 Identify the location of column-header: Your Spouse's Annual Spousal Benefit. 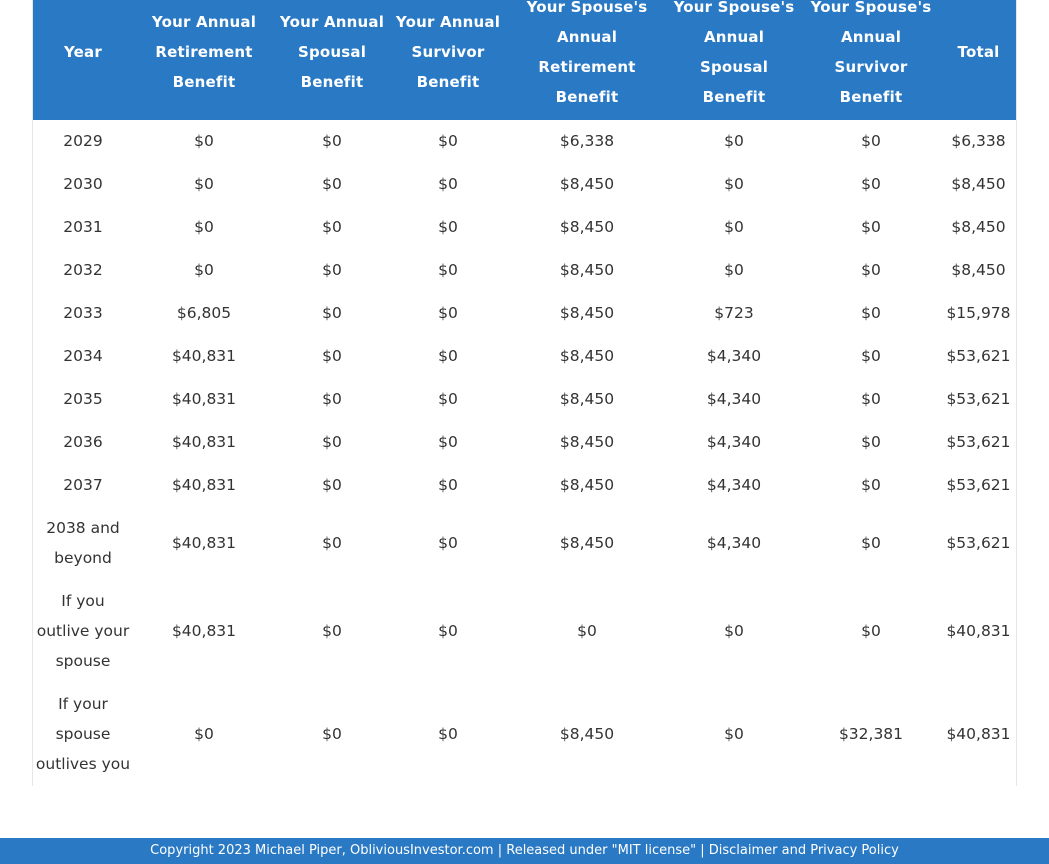
(734, 60).